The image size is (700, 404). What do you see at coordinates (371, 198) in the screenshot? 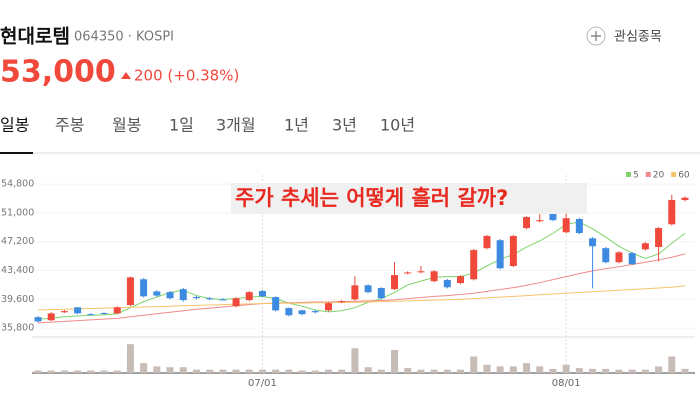
I see `annotation: 주가 추세는 어떻게 흘러 갈까?` at bounding box center [371, 198].